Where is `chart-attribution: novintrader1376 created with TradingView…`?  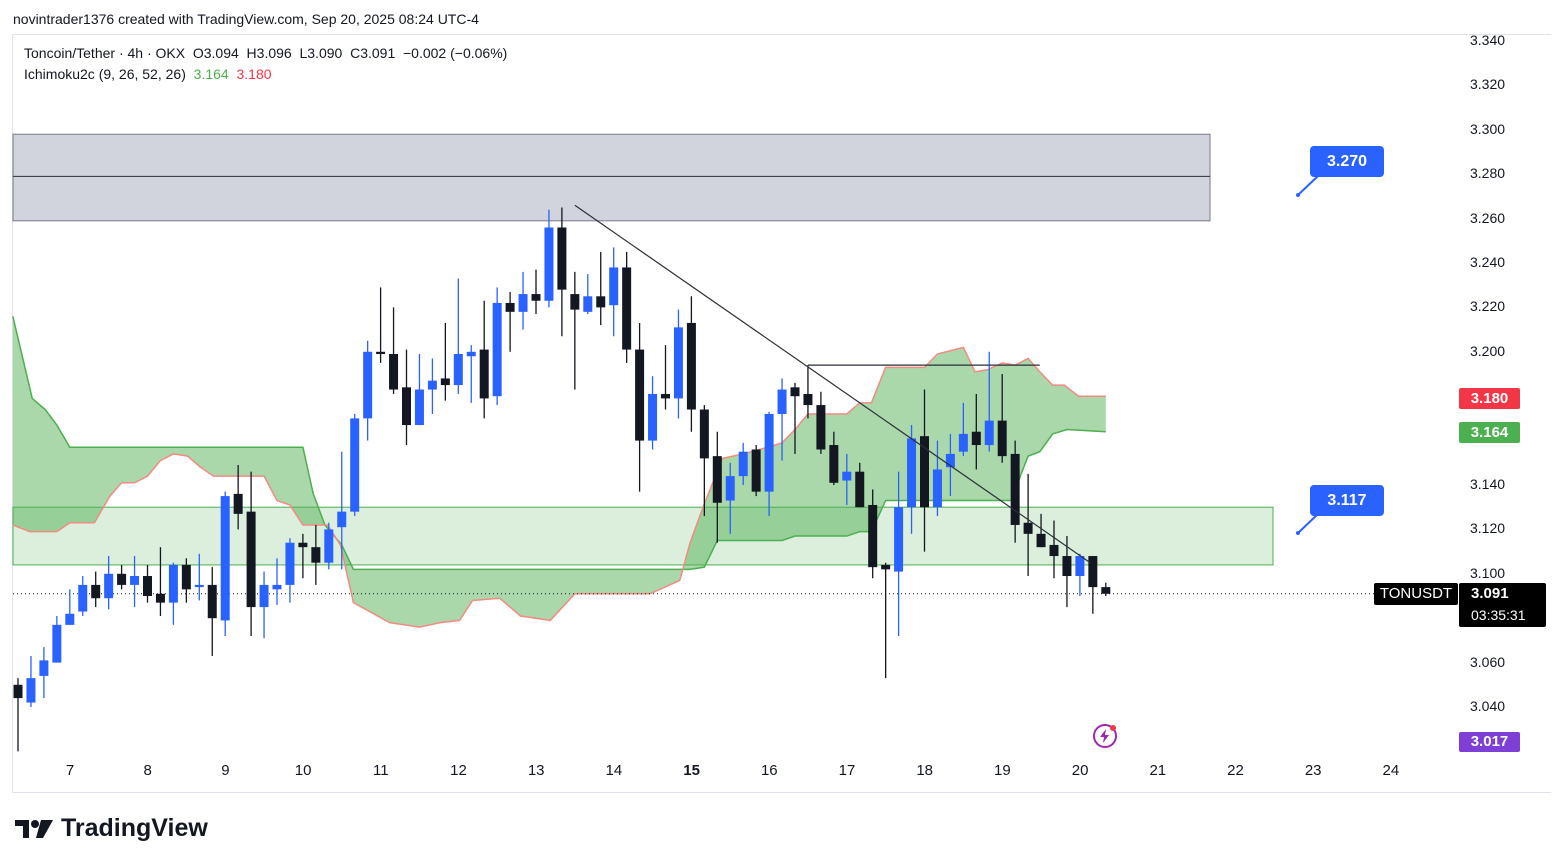 chart-attribution: novintrader1376 created with TradingView… is located at coordinates (246, 19).